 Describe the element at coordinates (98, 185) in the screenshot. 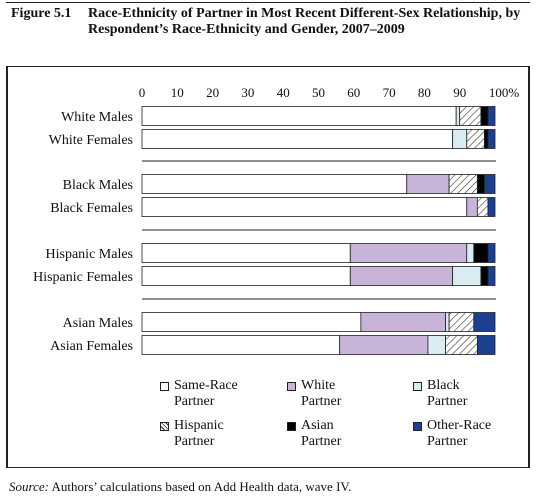

I see `row-label: Black Males` at that location.